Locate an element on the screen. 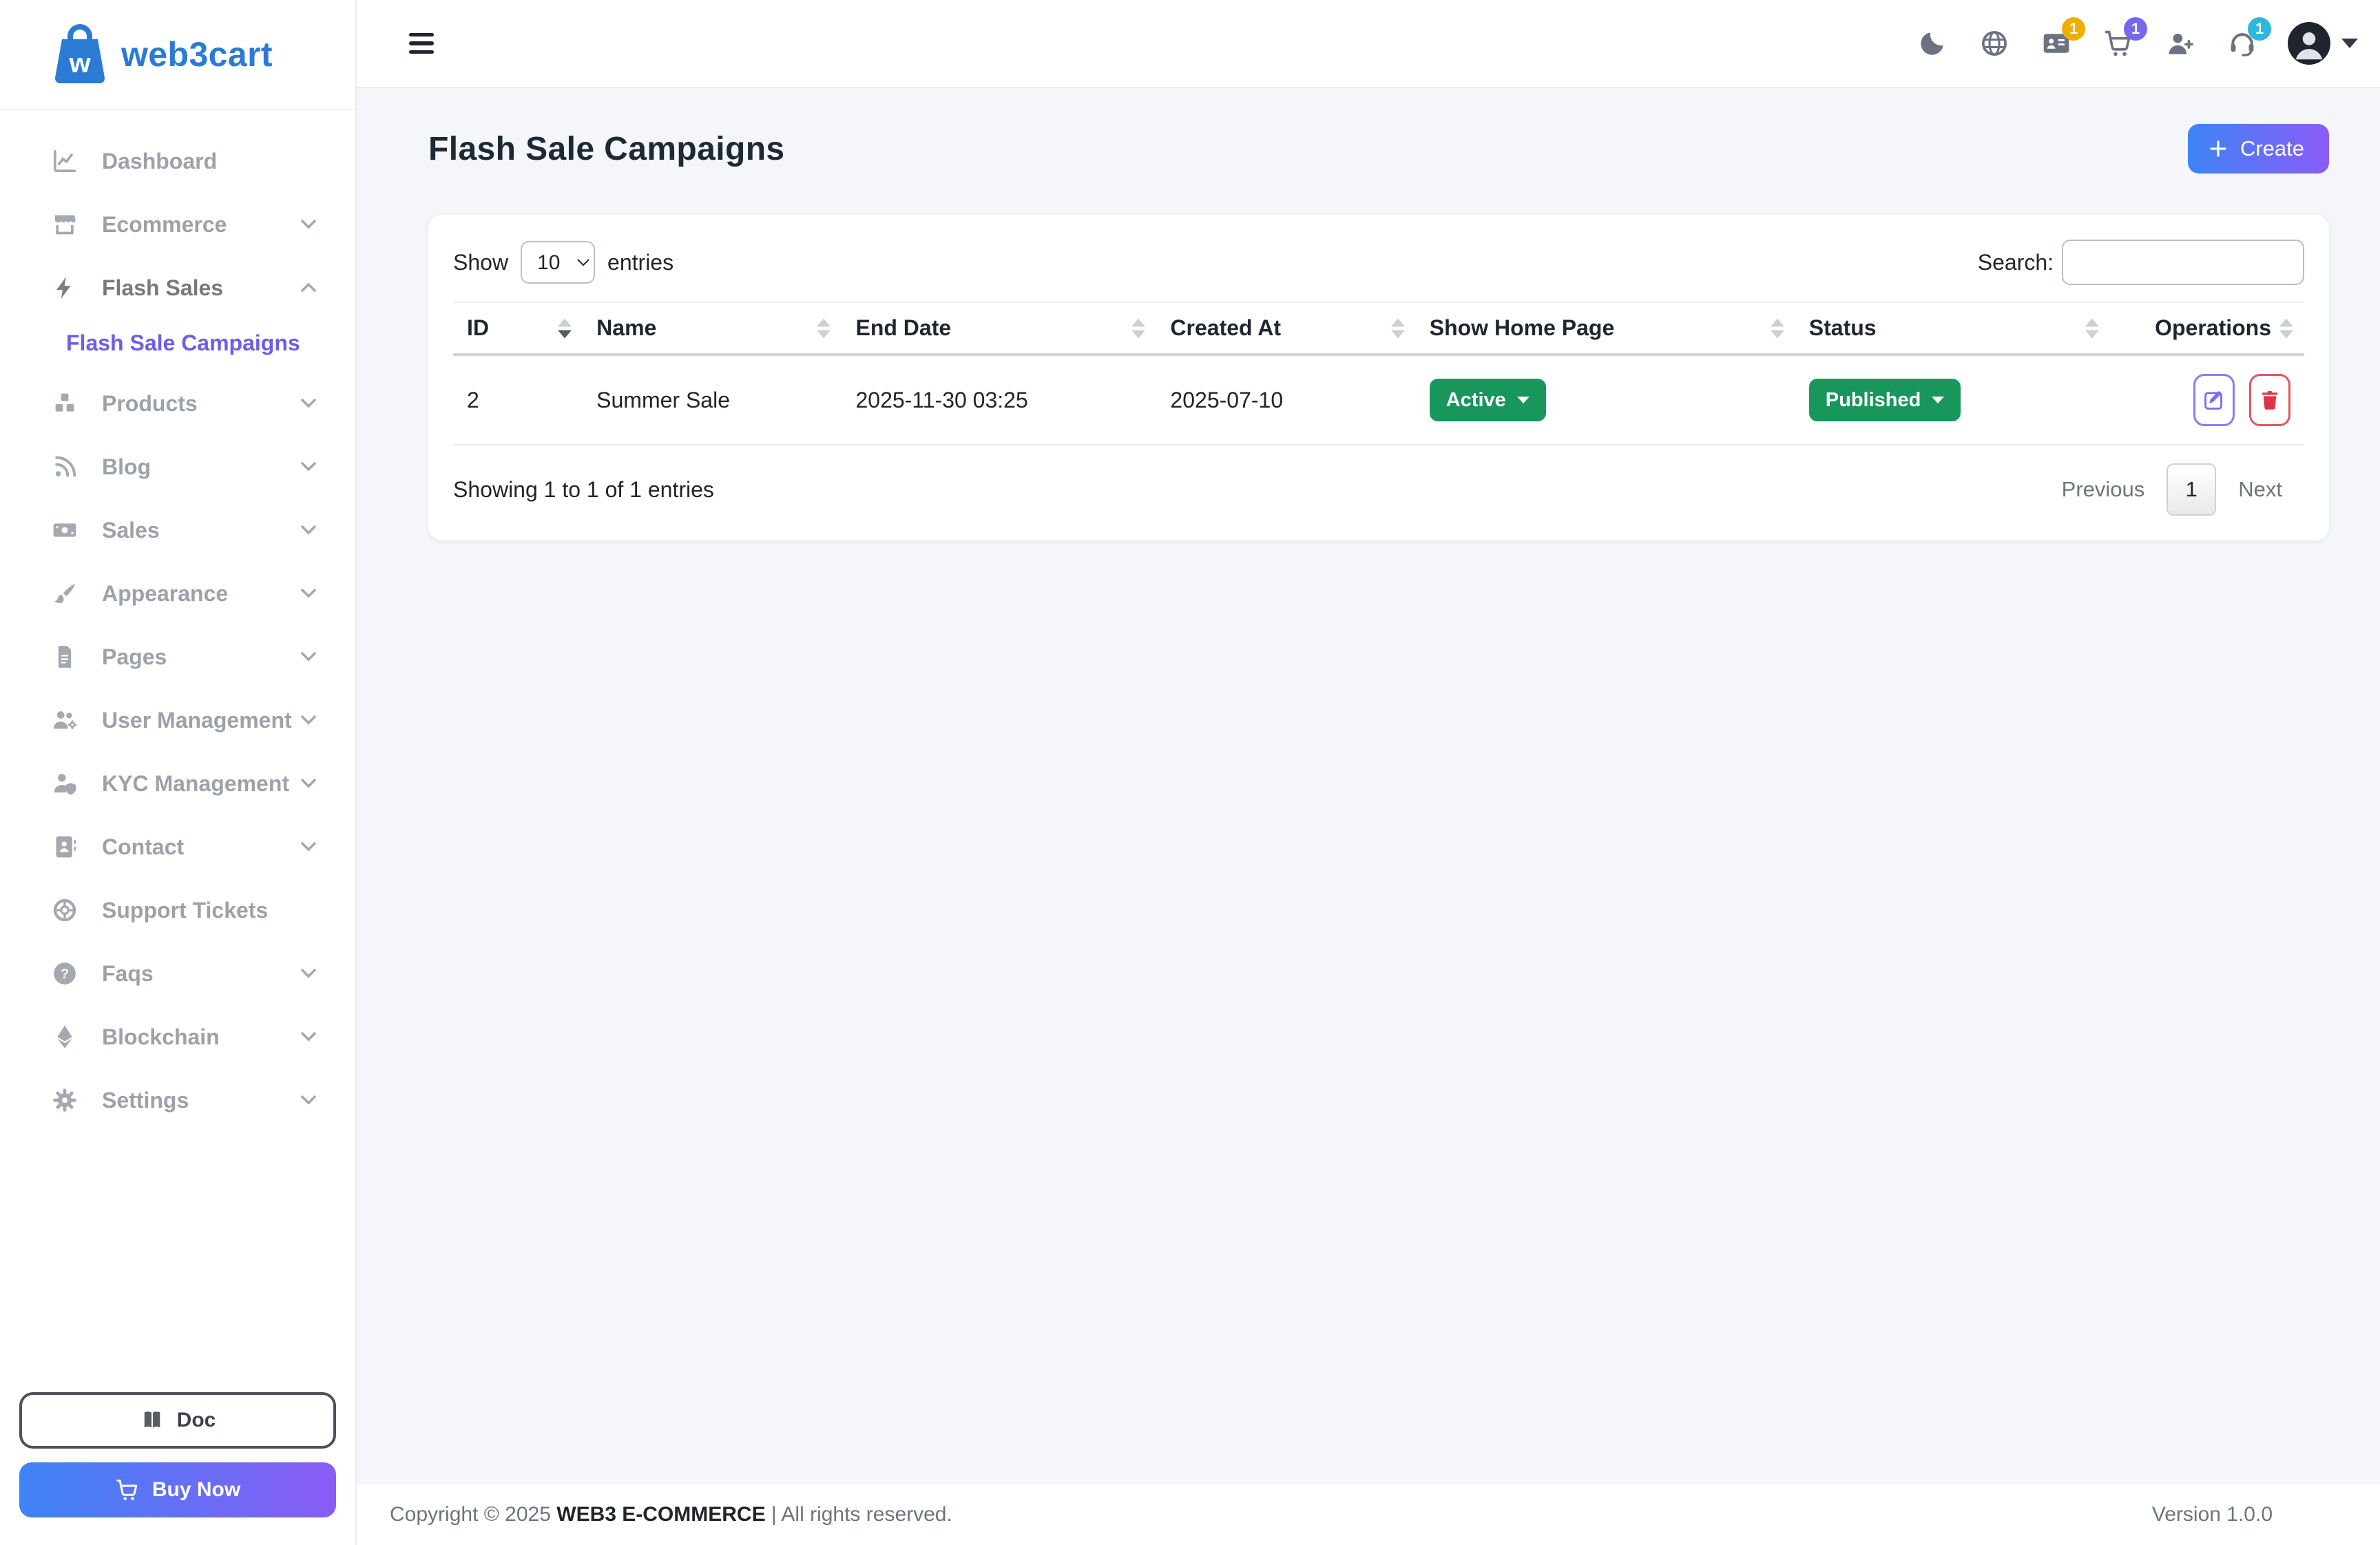 The height and width of the screenshot is (1545, 2380). topbar: 1 1 1 is located at coordinates (1368, 44).